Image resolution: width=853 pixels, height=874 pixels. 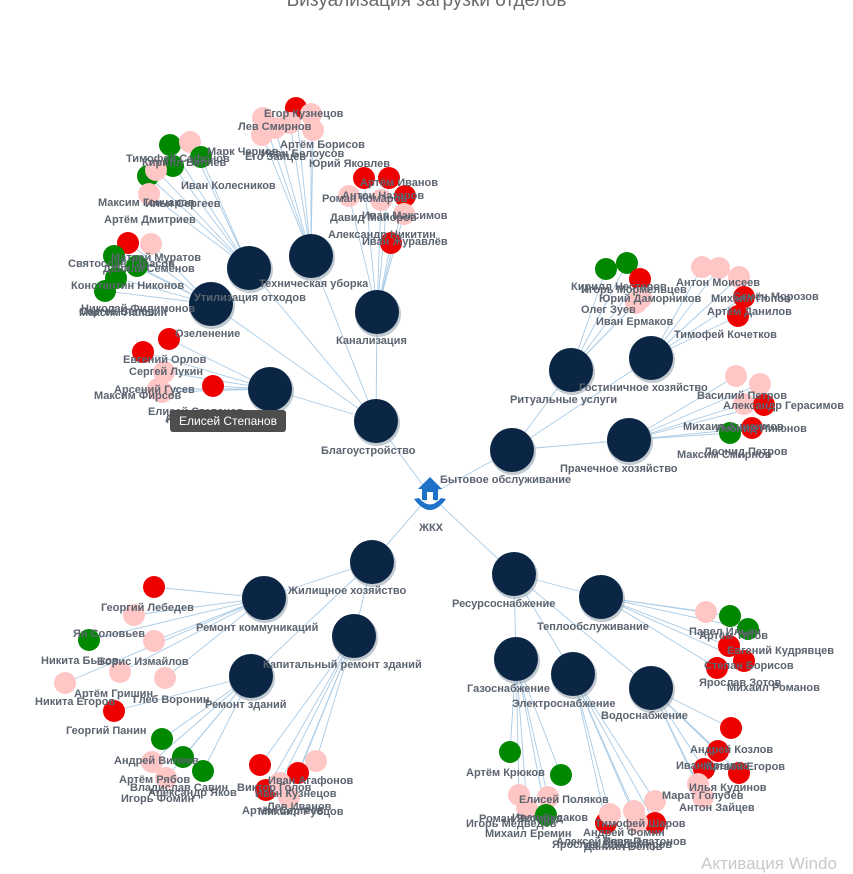 What do you see at coordinates (430, 493) in the screenshot?
I see `root-node` at bounding box center [430, 493].